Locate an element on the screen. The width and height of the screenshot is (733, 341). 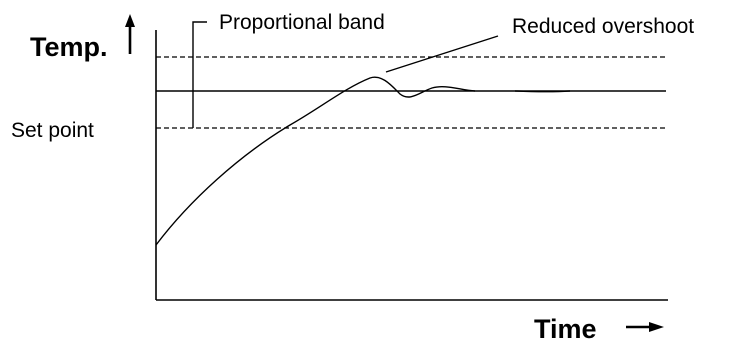
overshoot-leader-line is located at coordinates (442, 54).